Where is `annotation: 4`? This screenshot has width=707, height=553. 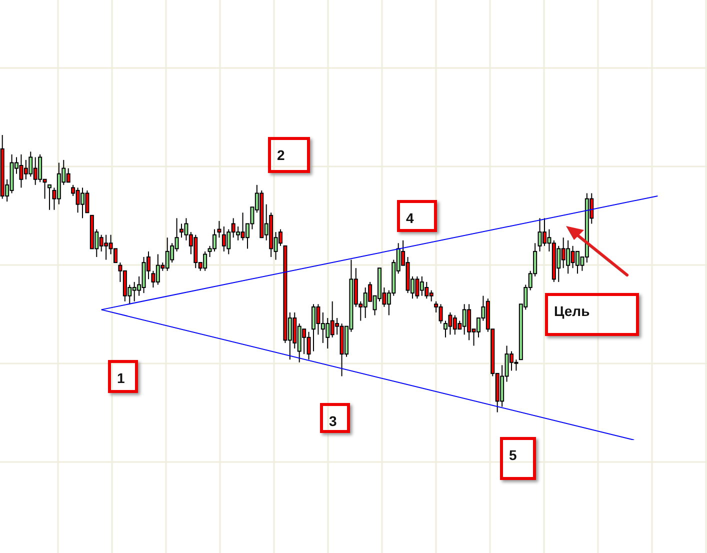
annotation: 4 is located at coordinates (410, 218).